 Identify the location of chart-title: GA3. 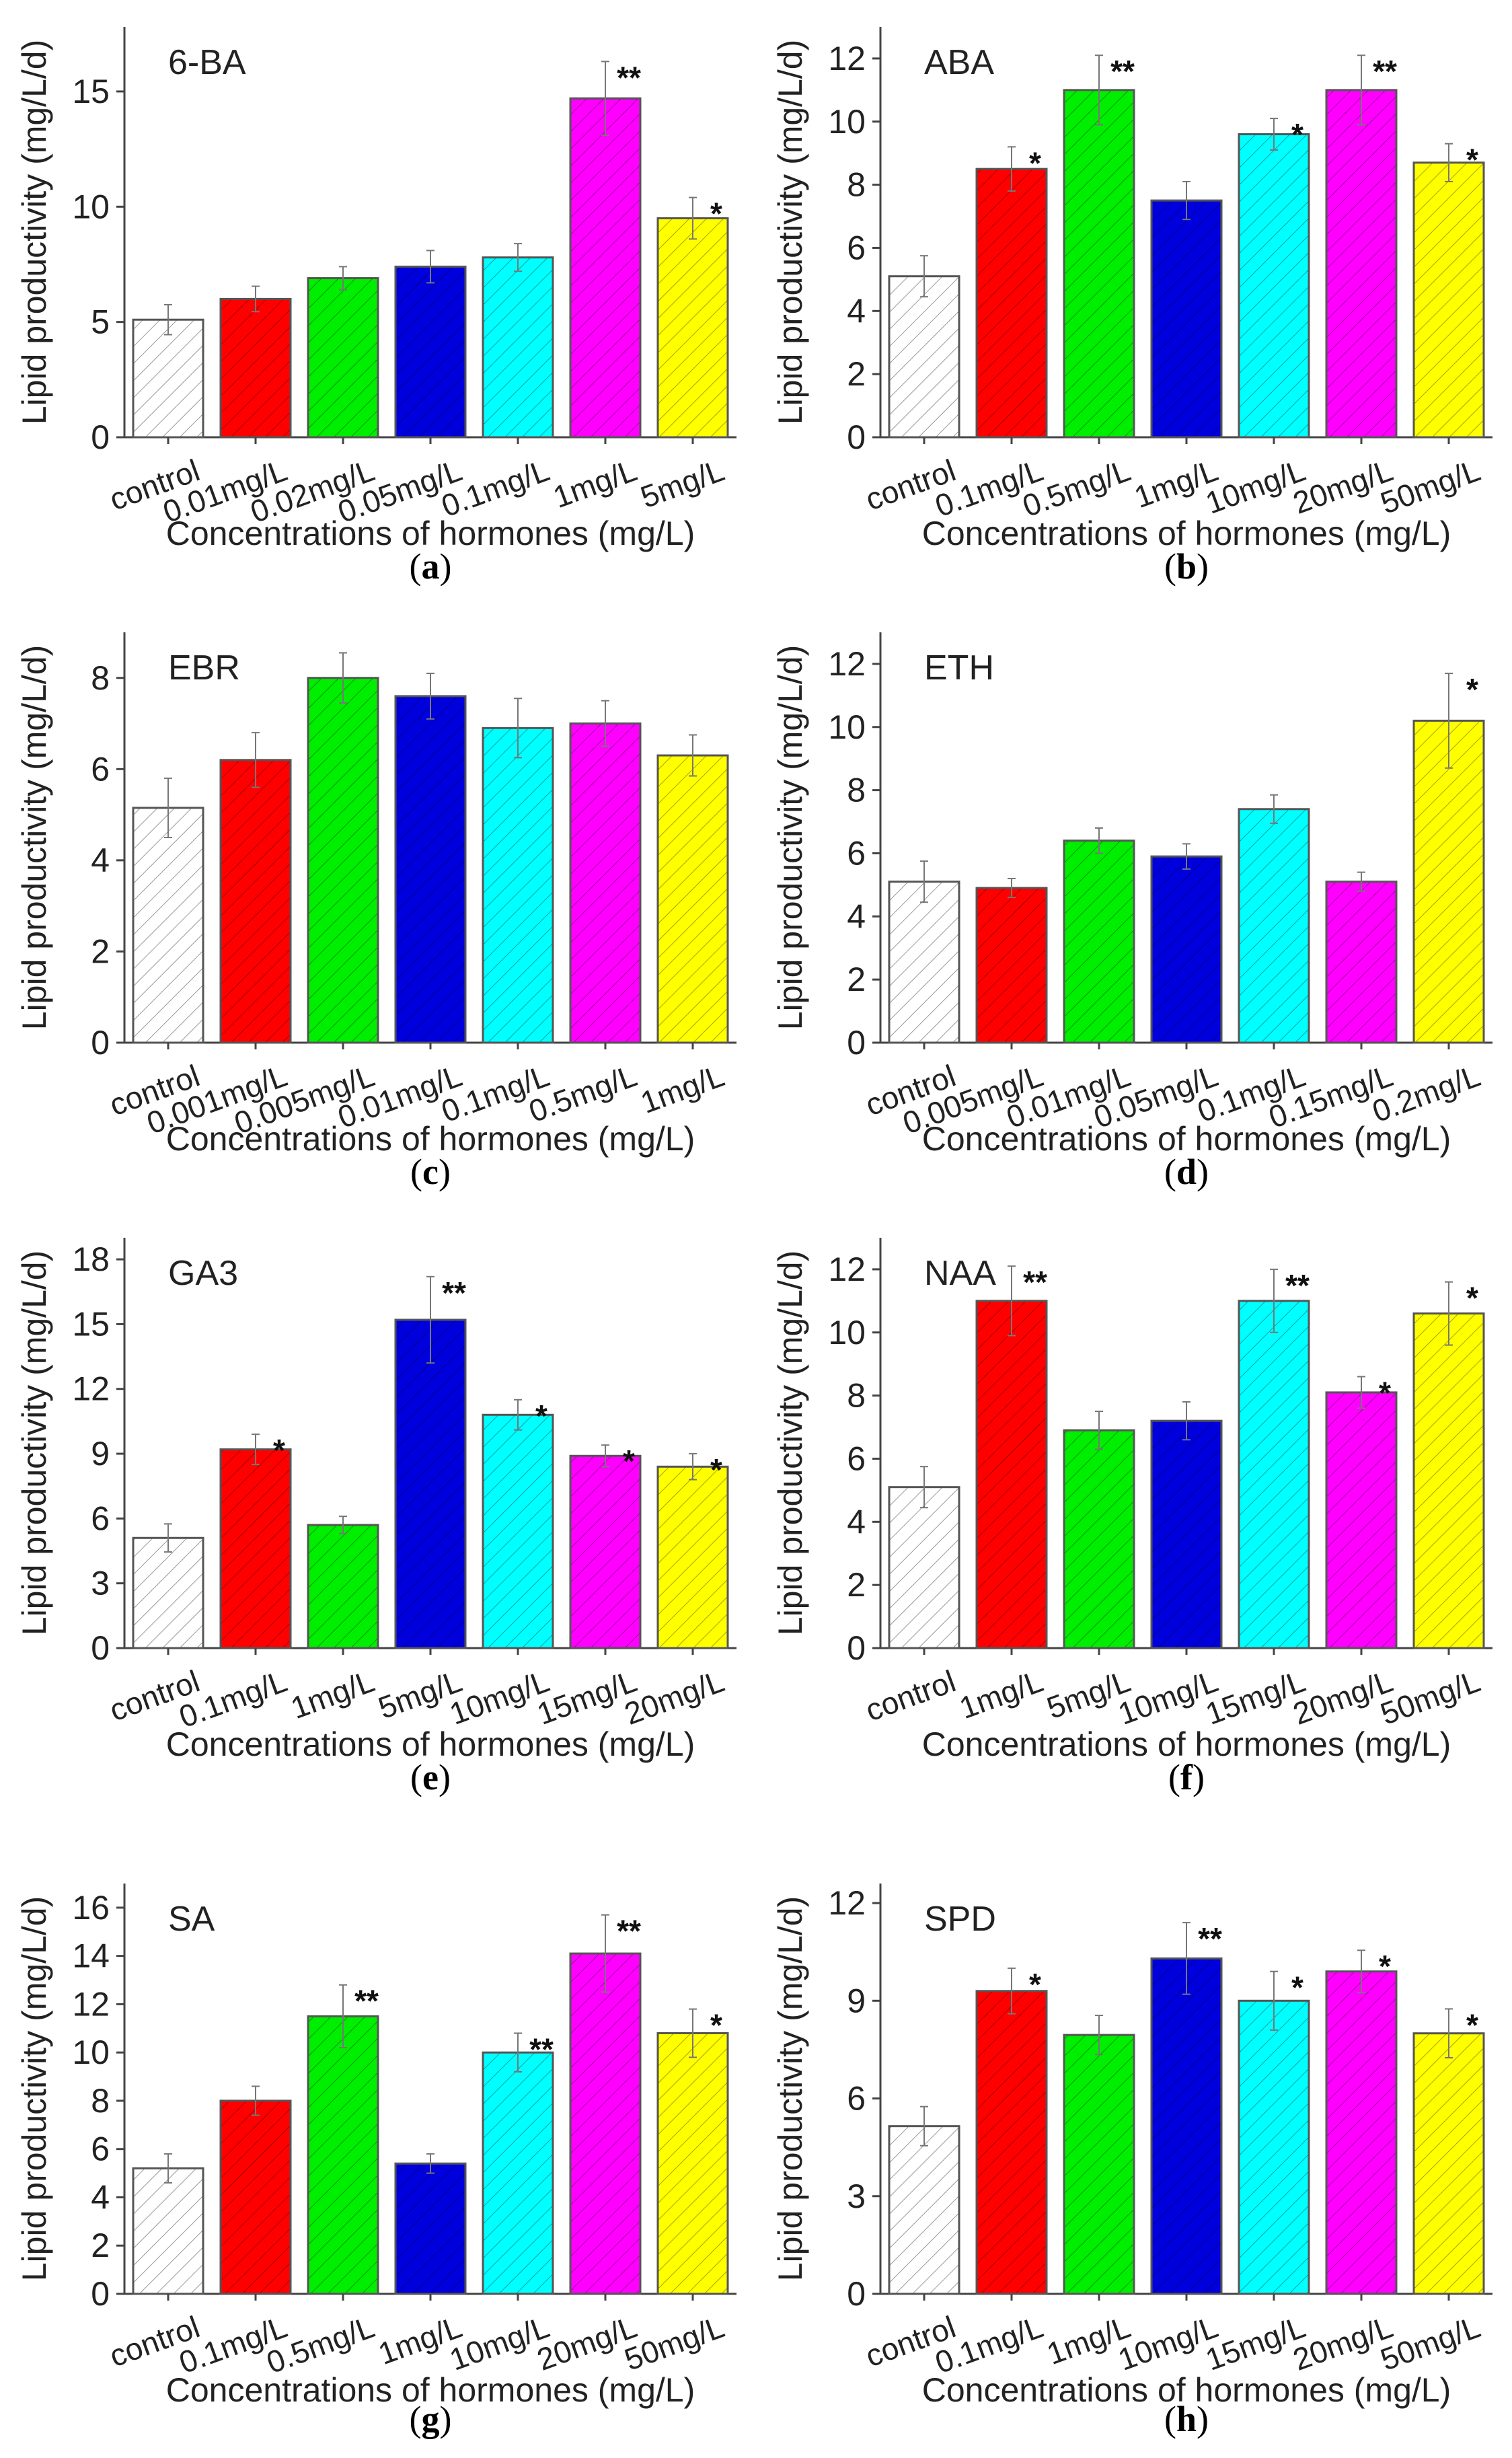
(203, 1273).